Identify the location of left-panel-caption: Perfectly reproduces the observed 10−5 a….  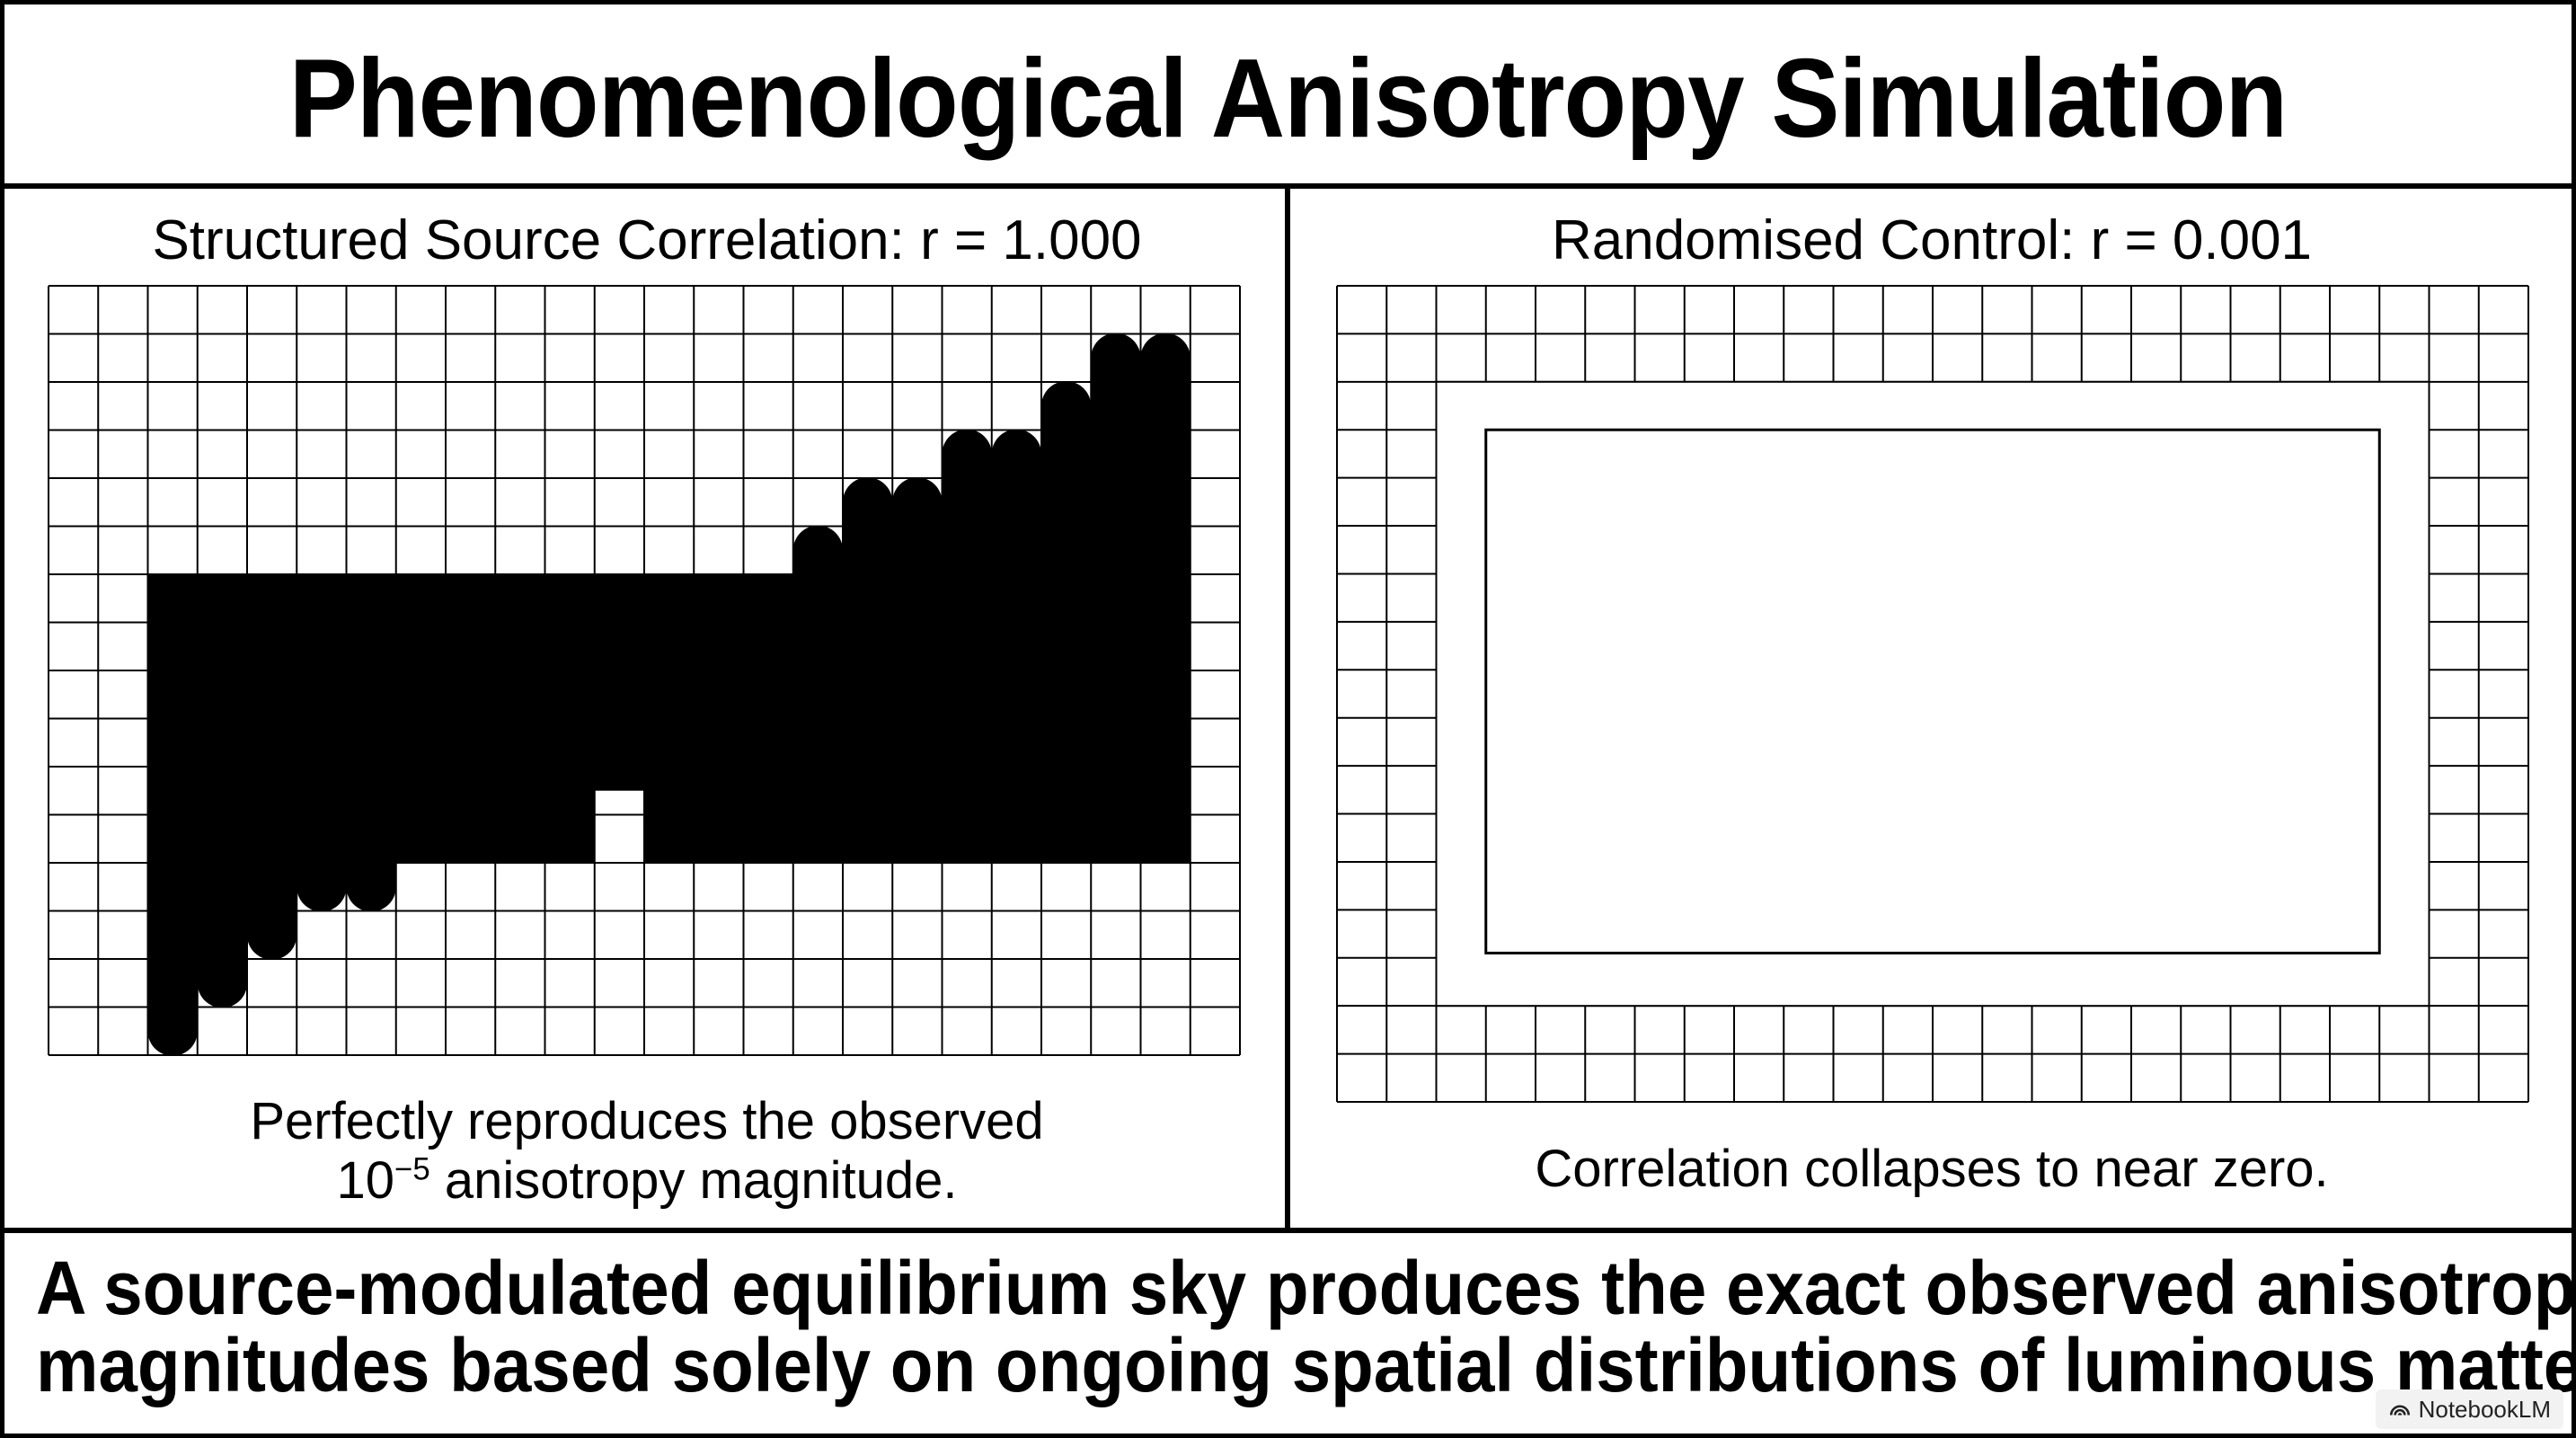
(647, 1151).